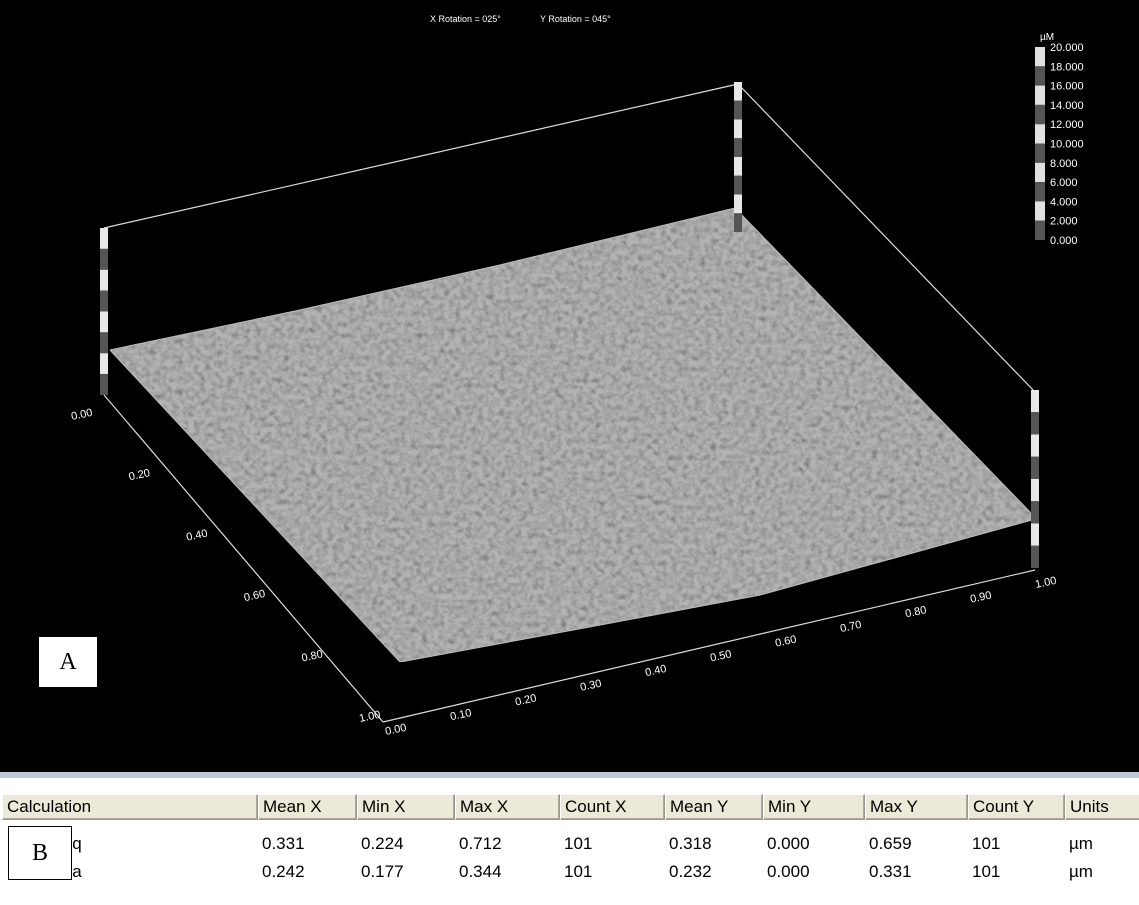  I want to click on panel-label: A, so click(68, 662).